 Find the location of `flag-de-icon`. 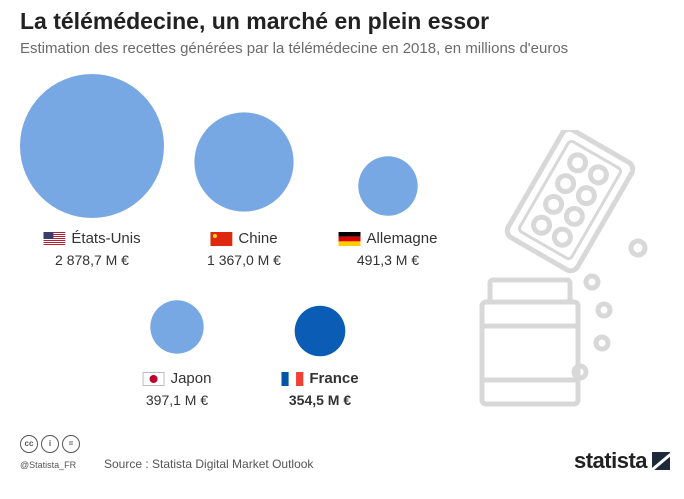

flag-de-icon is located at coordinates (349, 238).